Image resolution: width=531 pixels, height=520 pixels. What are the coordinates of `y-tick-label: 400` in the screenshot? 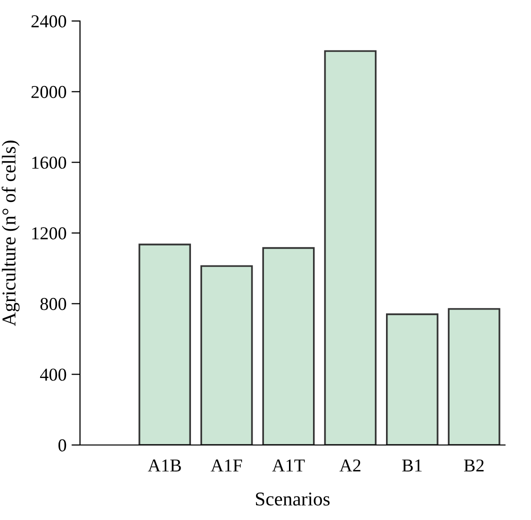 It's located at (53, 374).